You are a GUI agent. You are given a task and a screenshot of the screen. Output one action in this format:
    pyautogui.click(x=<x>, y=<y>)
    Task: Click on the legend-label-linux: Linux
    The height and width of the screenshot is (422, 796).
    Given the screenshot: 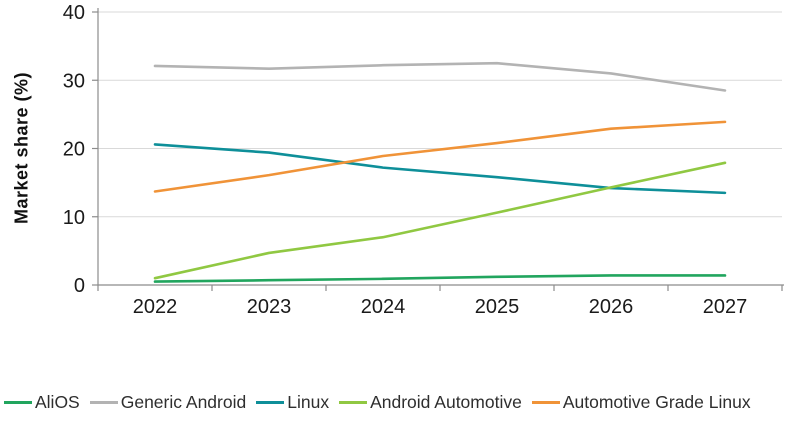 What is the action you would take?
    pyautogui.click(x=308, y=402)
    